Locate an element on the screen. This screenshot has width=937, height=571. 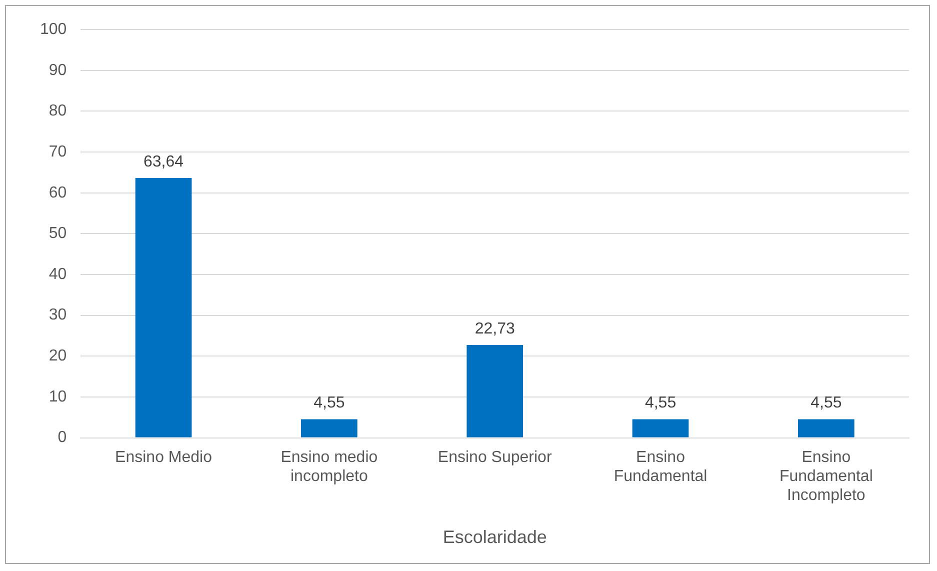
x-tick-label: Ensino Fundamental is located at coordinates (661, 467).